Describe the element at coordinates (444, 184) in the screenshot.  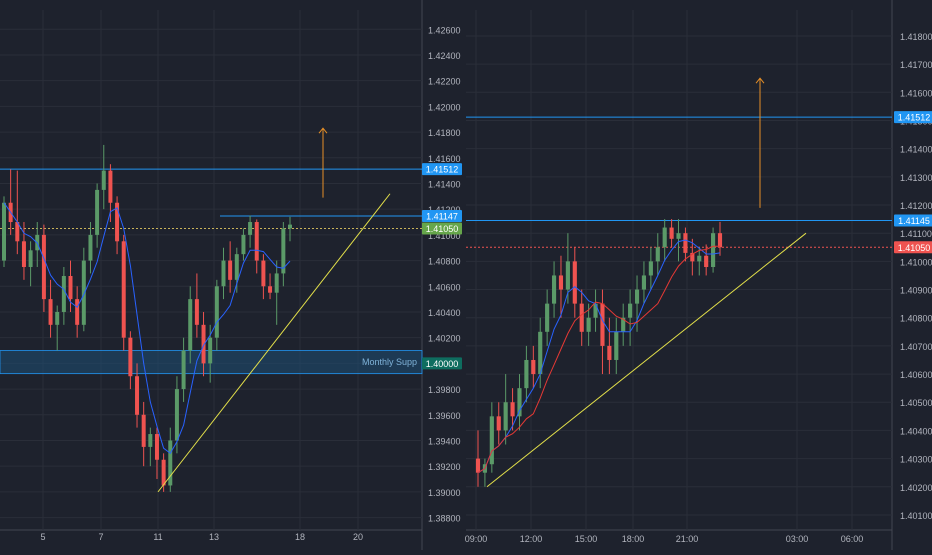
I see `panel-0-y-tick-label: 1.41400` at that location.